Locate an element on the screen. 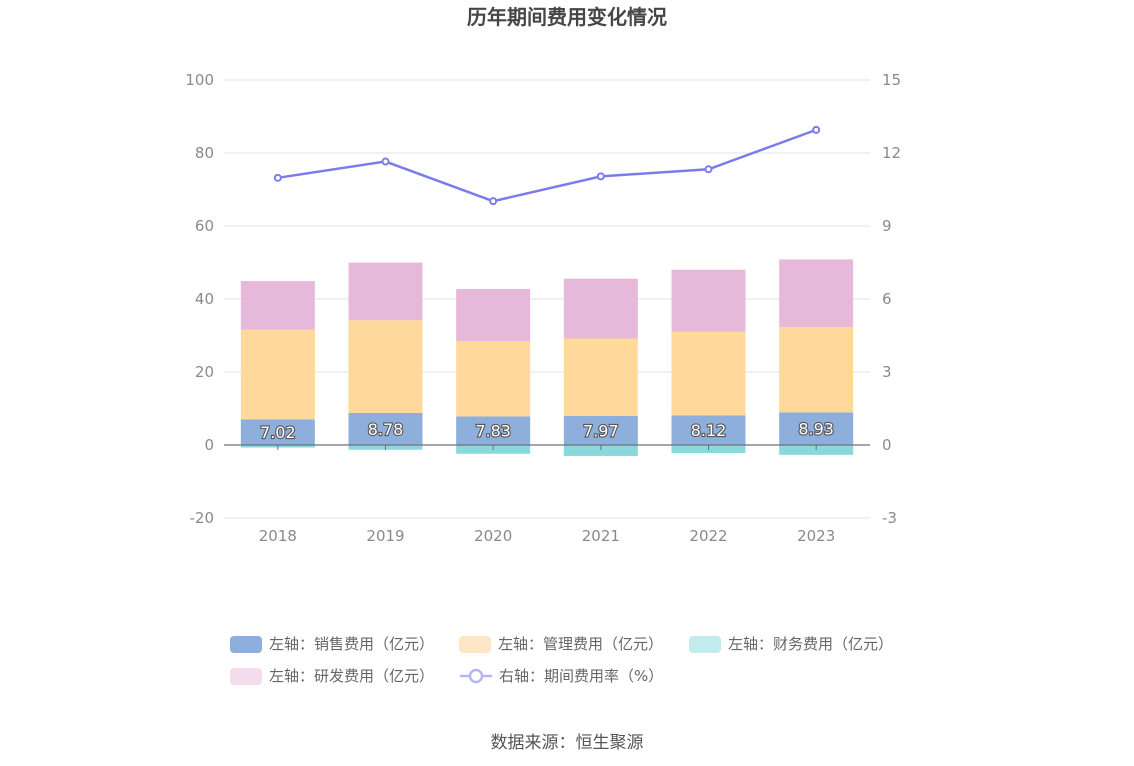 The width and height of the screenshot is (1134, 766). bar-data-label: 8.12 is located at coordinates (709, 430).